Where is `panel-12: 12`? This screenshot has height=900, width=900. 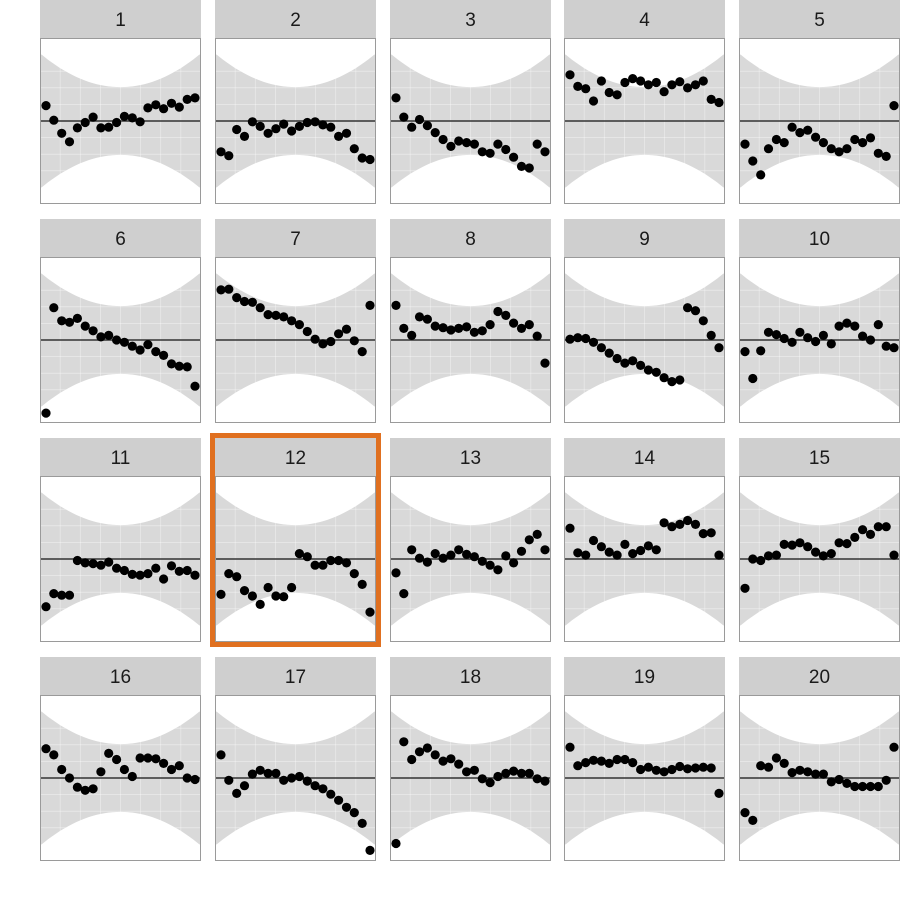 panel-12: 12 is located at coordinates (295, 540).